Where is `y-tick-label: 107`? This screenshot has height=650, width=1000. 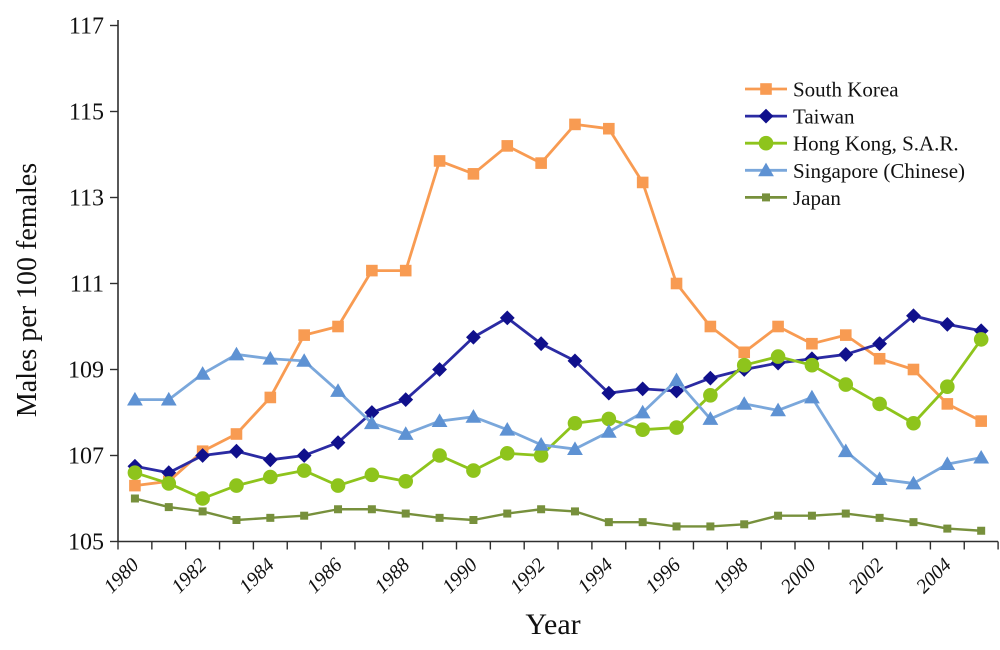
y-tick-label: 107 is located at coordinates (86, 457).